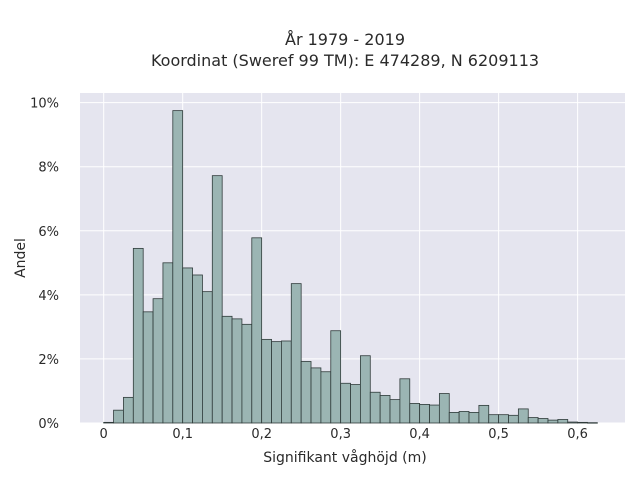  Describe the element at coordinates (498, 434) in the screenshot. I see `x-tick-label: 0,5` at that location.